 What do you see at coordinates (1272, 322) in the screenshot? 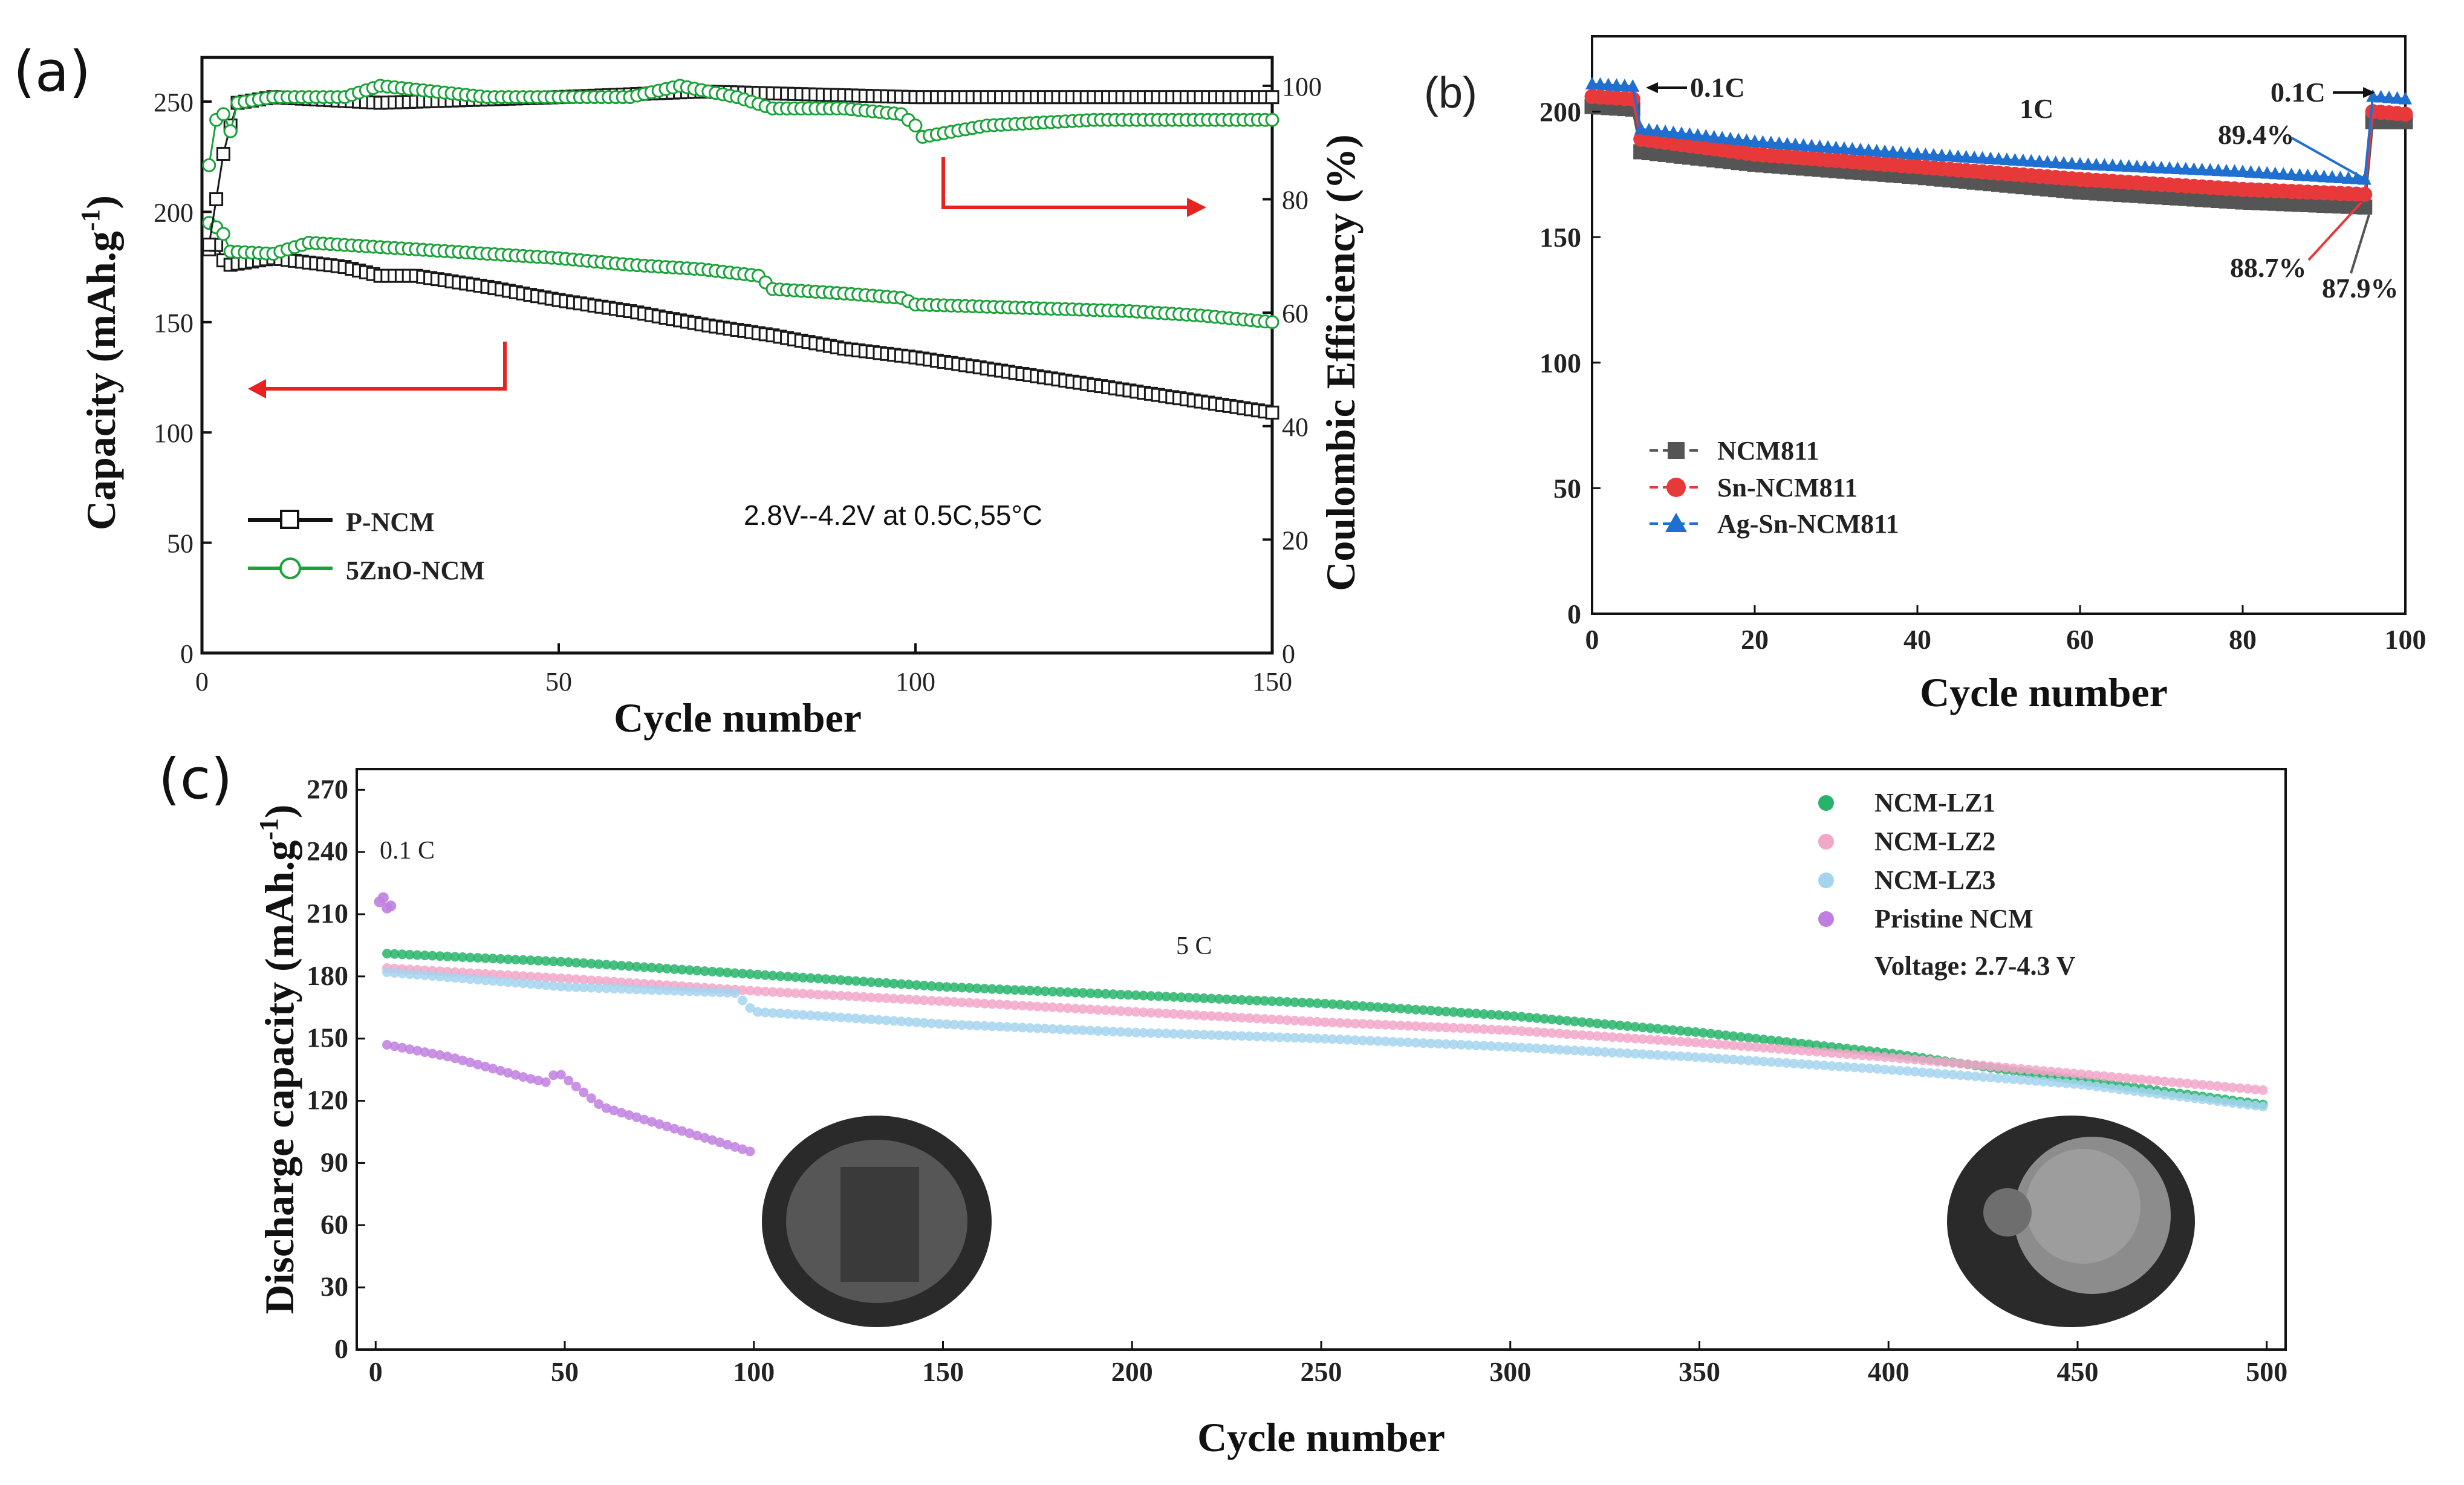
I see `panel-a-point-5zno-ncm` at bounding box center [1272, 322].